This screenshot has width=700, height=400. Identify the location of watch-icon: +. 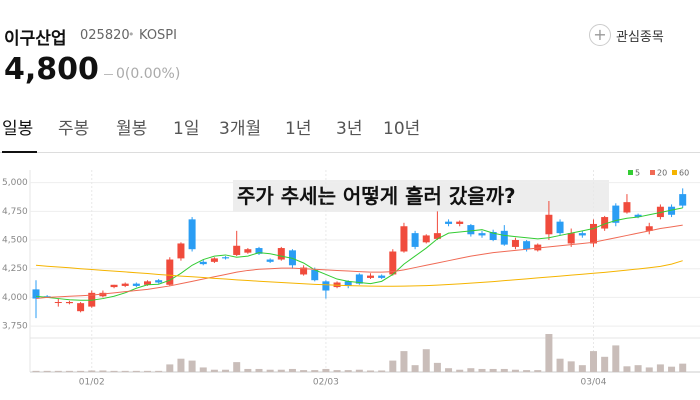
(600, 35).